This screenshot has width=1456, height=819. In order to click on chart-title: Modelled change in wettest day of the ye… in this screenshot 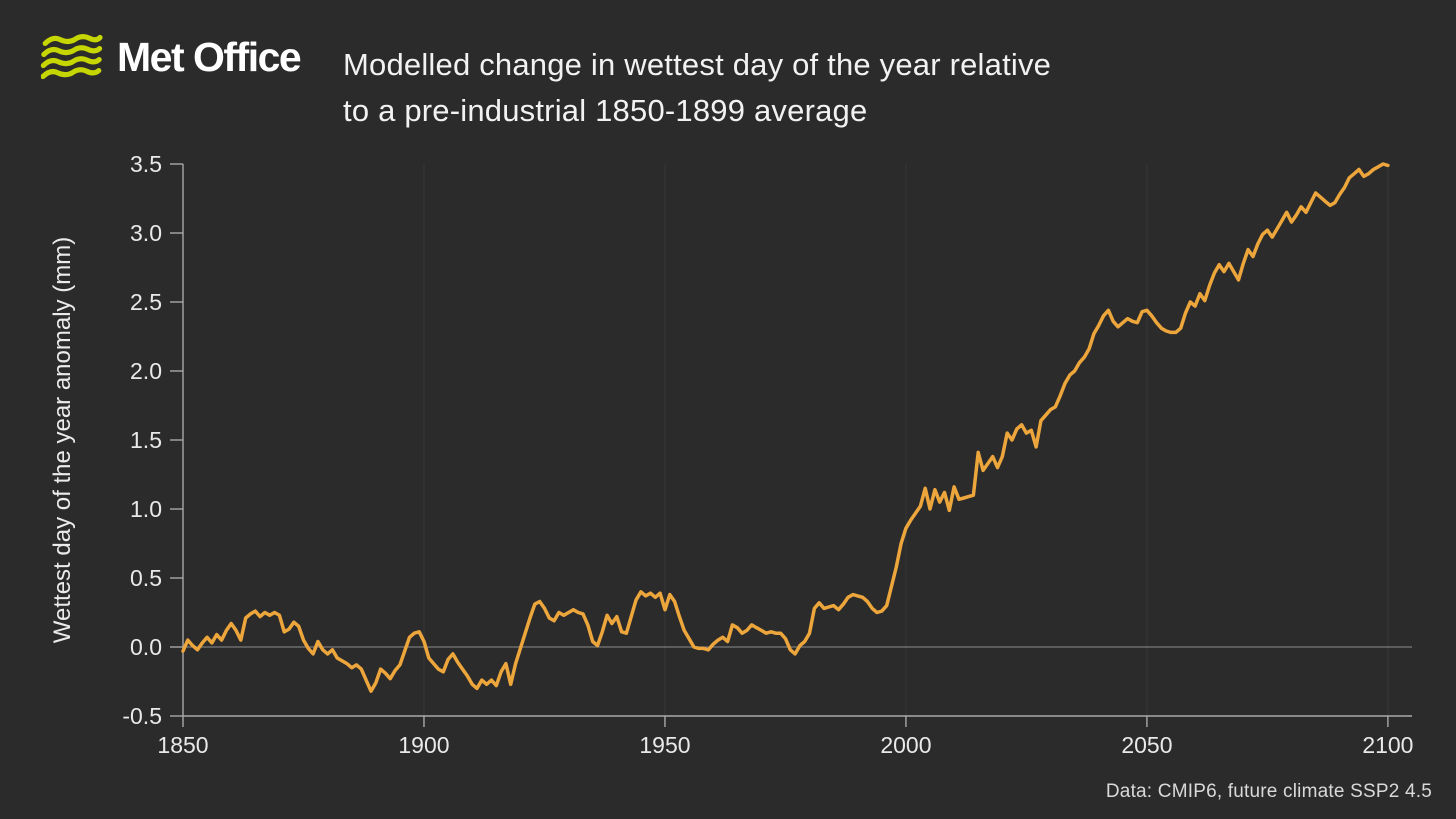, I will do `click(697, 88)`.